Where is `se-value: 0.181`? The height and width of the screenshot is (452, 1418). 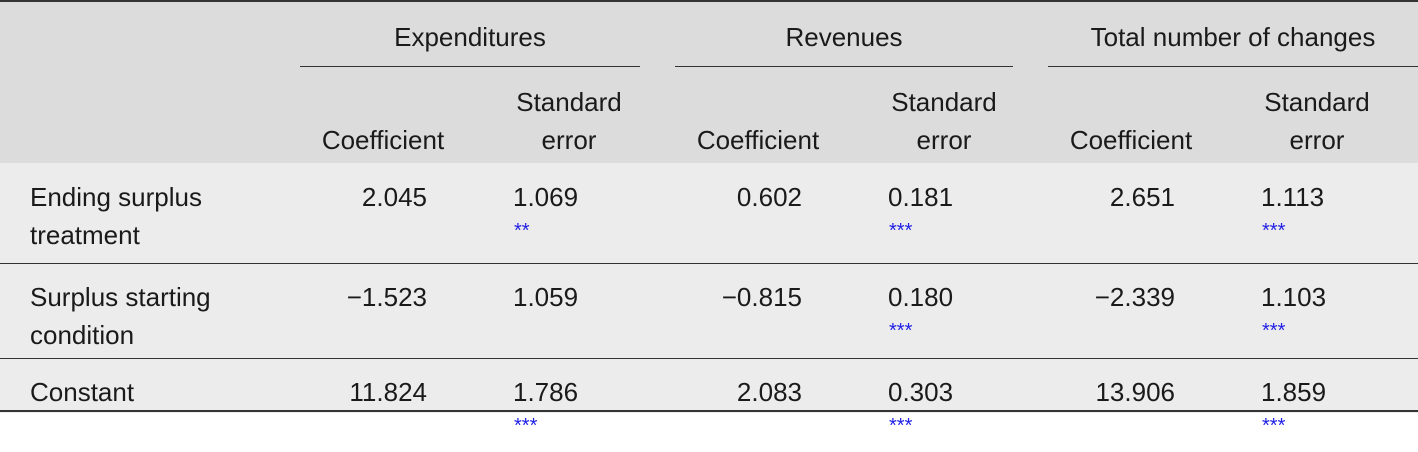 se-value: 0.181 is located at coordinates (921, 197).